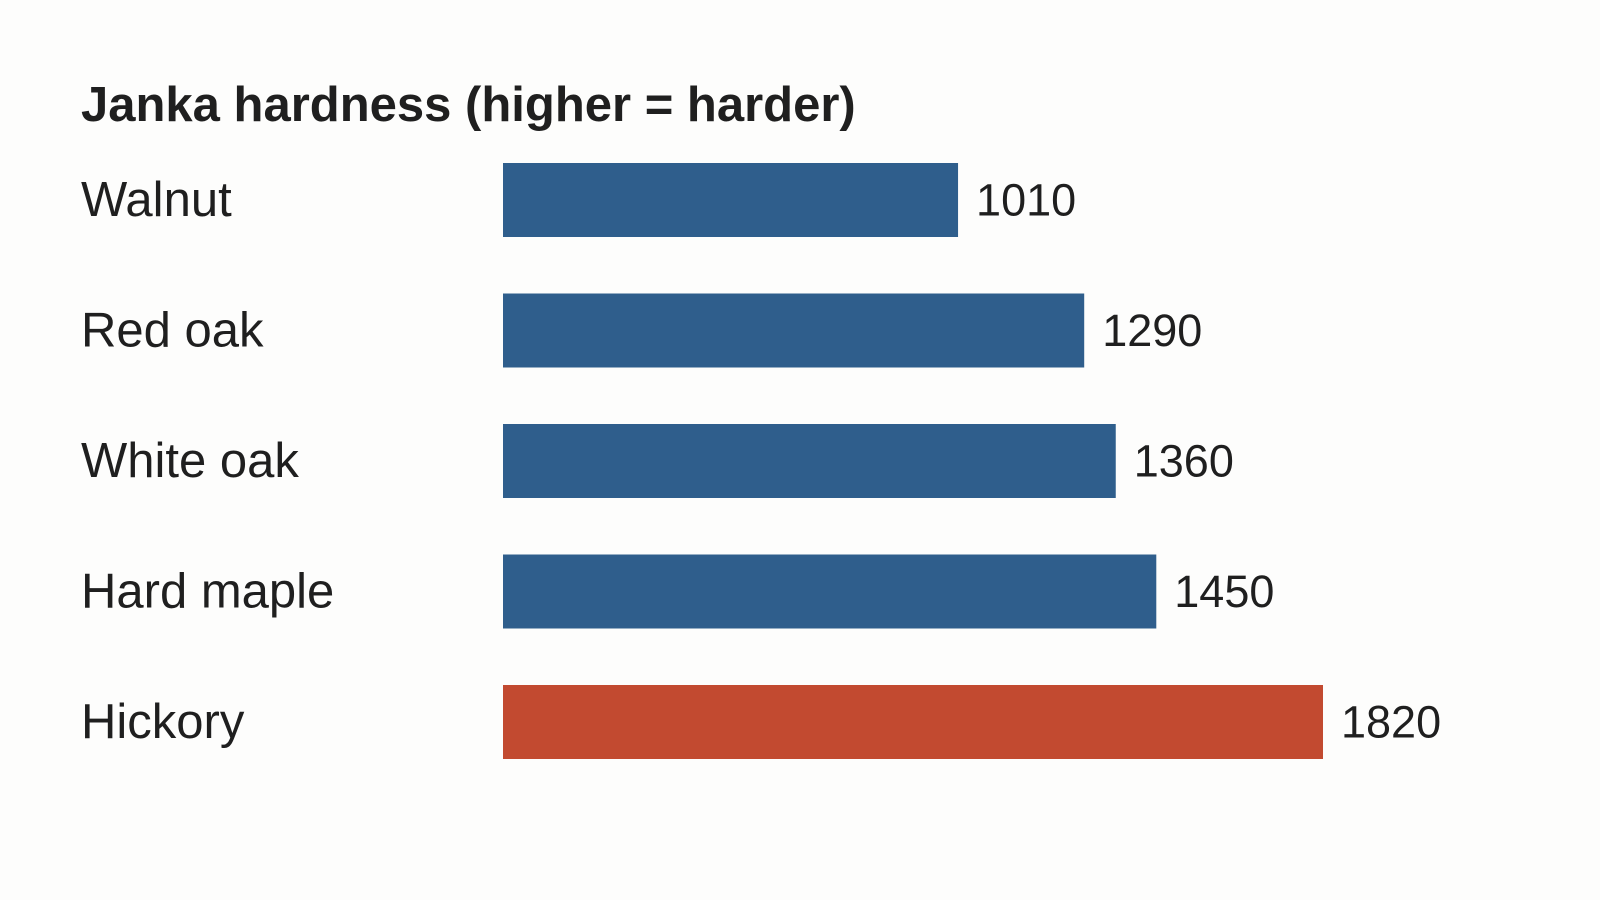 The width and height of the screenshot is (1600, 900). I want to click on category-label: Red oak, so click(172, 331).